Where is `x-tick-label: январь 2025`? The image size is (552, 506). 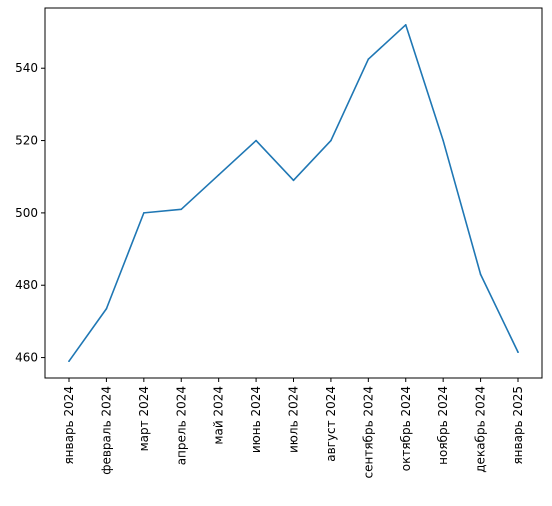 x-tick-label: январь 2025 is located at coordinates (518, 425).